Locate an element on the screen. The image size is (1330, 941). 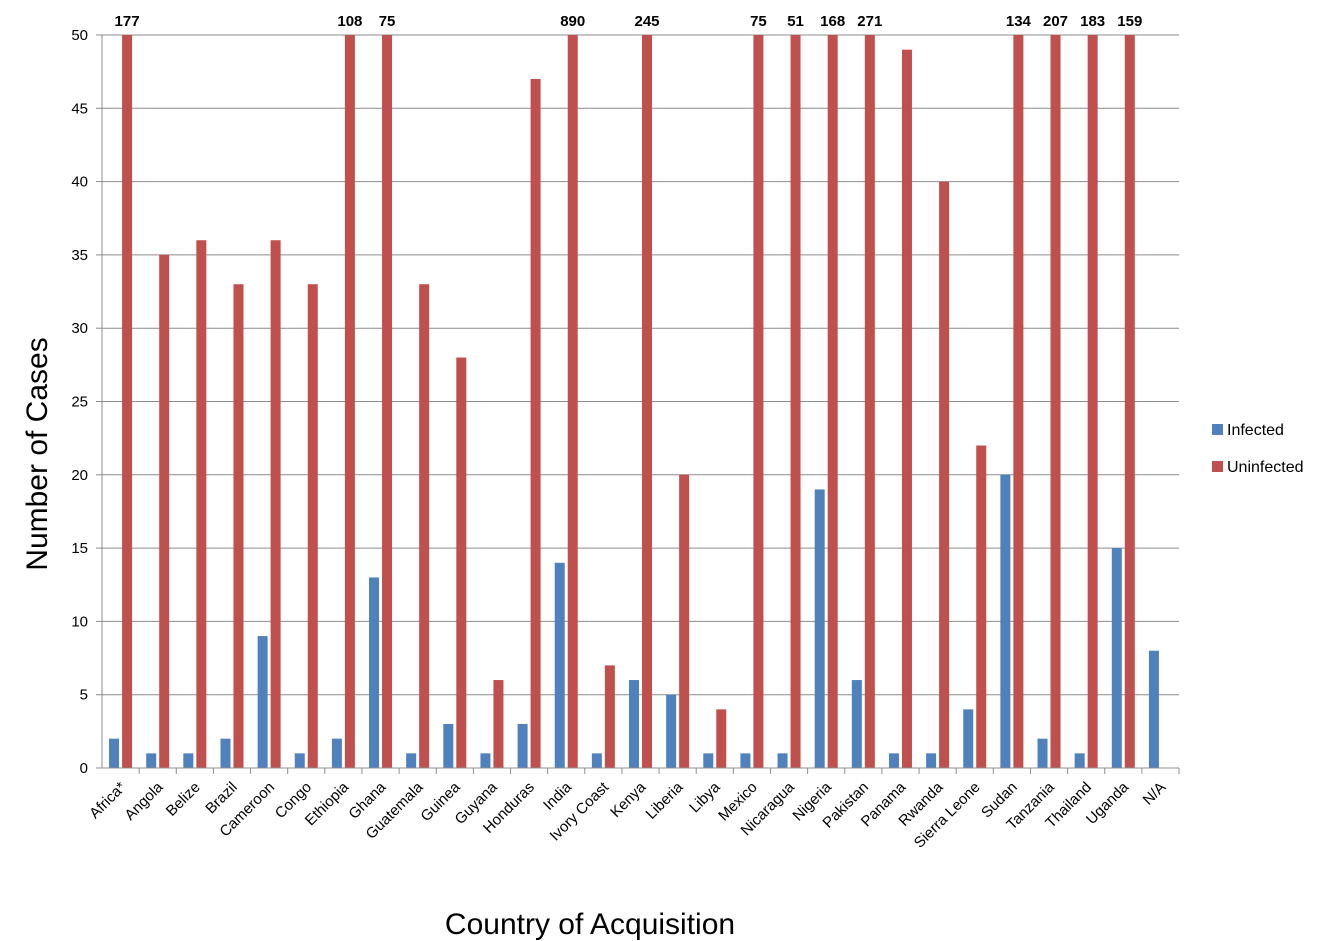
y-axis-ticks: 0 5 10 15 20 25 30 35 40 45 50 is located at coordinates (86, 402).